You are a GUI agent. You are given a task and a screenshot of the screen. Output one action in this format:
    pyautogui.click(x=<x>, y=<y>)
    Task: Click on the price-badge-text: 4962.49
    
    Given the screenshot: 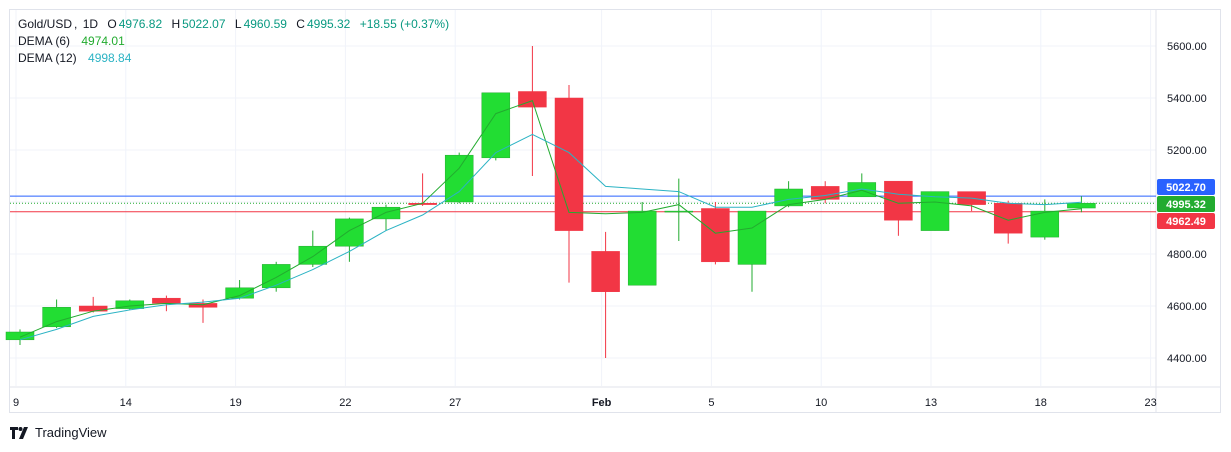 What is the action you would take?
    pyautogui.click(x=1186, y=222)
    